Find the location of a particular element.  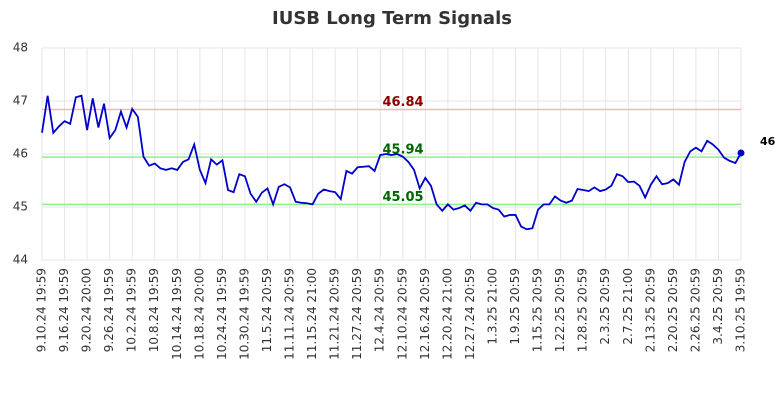

x-tick-label: 11.11.24 20:59 is located at coordinates (290, 314).